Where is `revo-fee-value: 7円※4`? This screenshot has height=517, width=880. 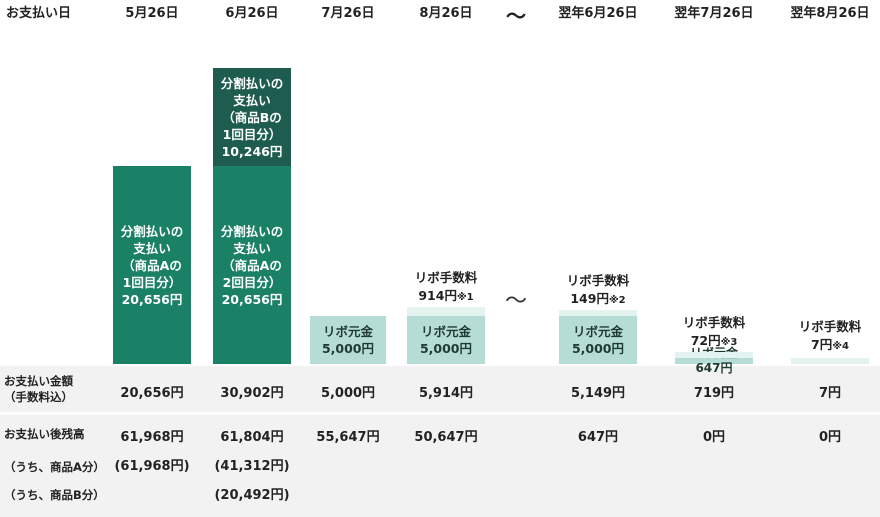 revo-fee-value: 7円※4 is located at coordinates (830, 344).